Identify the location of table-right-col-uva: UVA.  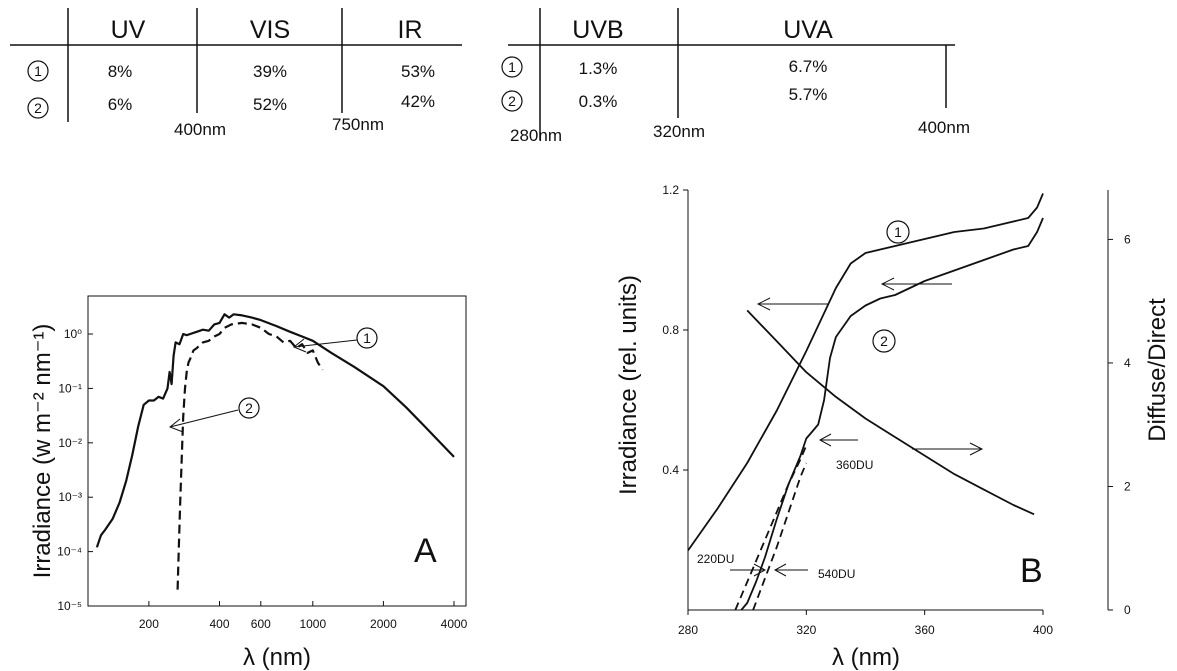
(808, 30).